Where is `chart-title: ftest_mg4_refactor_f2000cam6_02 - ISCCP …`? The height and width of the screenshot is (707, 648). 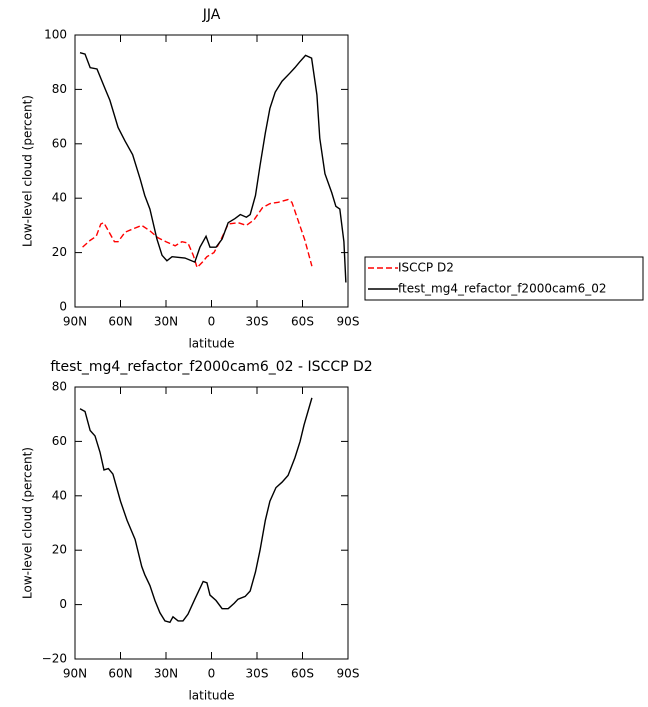
chart-title: ftest_mg4_refactor_f2000cam6_02 - ISCCP … is located at coordinates (211, 367).